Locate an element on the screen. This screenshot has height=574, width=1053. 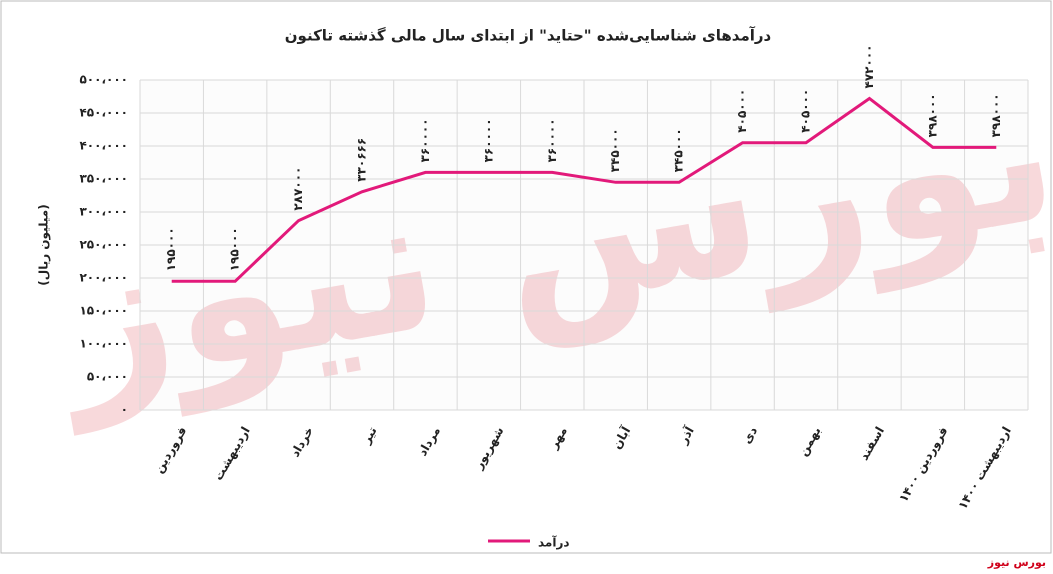
y-tick-label: ۴۵۰،۰۰۰ is located at coordinates (103, 113).